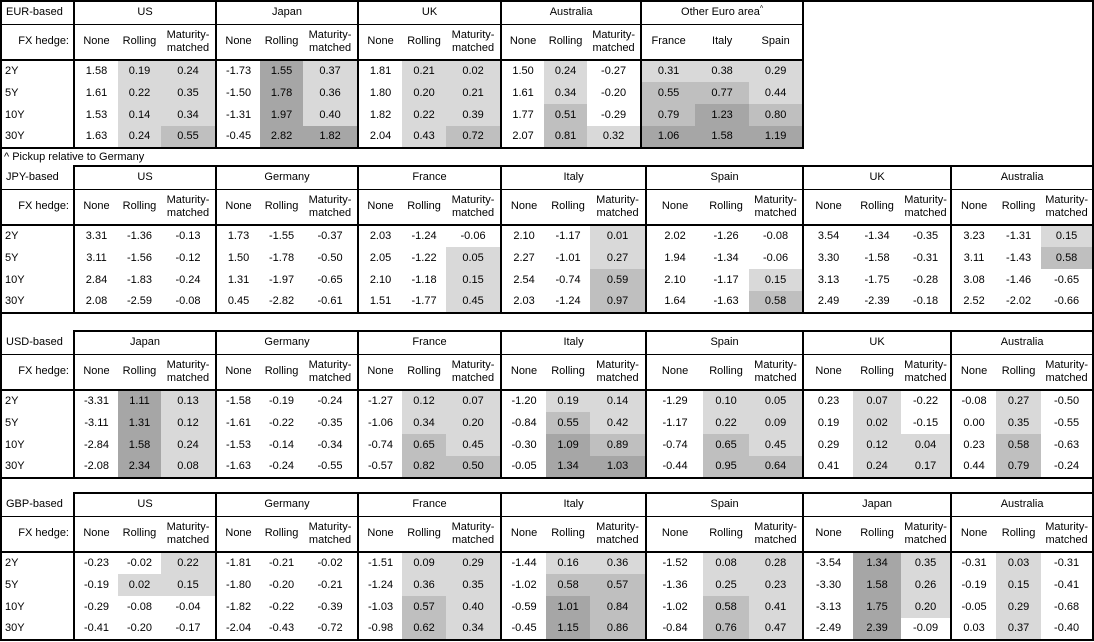  What do you see at coordinates (238, 302) in the screenshot?
I see `value-cell: 0.45` at bounding box center [238, 302].